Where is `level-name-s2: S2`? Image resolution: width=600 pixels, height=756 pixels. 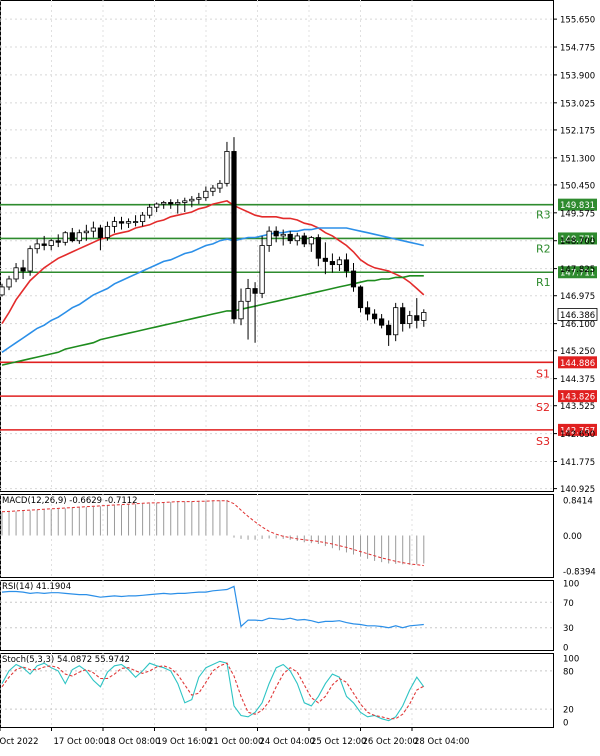 level-name-s2: S2 is located at coordinates (543, 407).